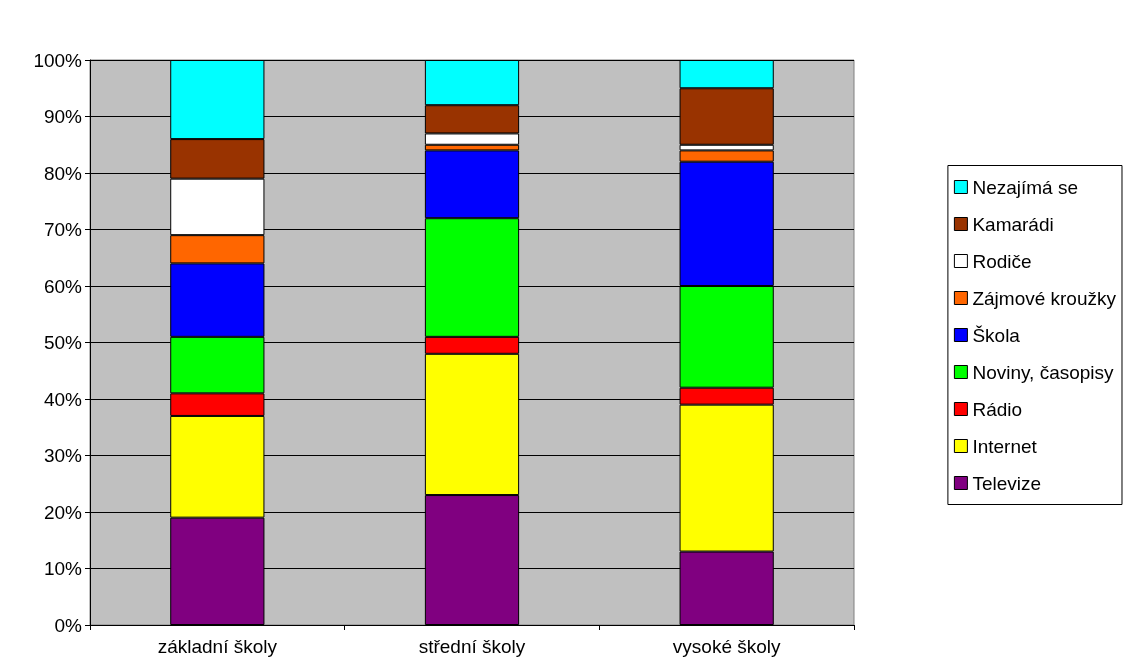 Image resolution: width=1124 pixels, height=670 pixels. I want to click on legend-label: Zájmové kroužky, so click(1044, 298).